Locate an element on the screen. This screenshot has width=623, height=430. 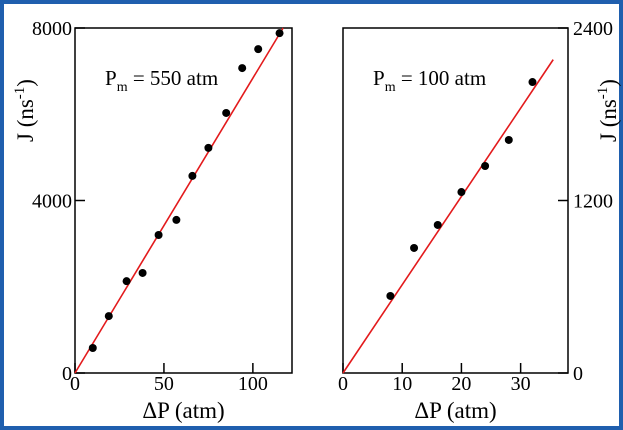
x-tick-label: 50 is located at coordinates (164, 384).